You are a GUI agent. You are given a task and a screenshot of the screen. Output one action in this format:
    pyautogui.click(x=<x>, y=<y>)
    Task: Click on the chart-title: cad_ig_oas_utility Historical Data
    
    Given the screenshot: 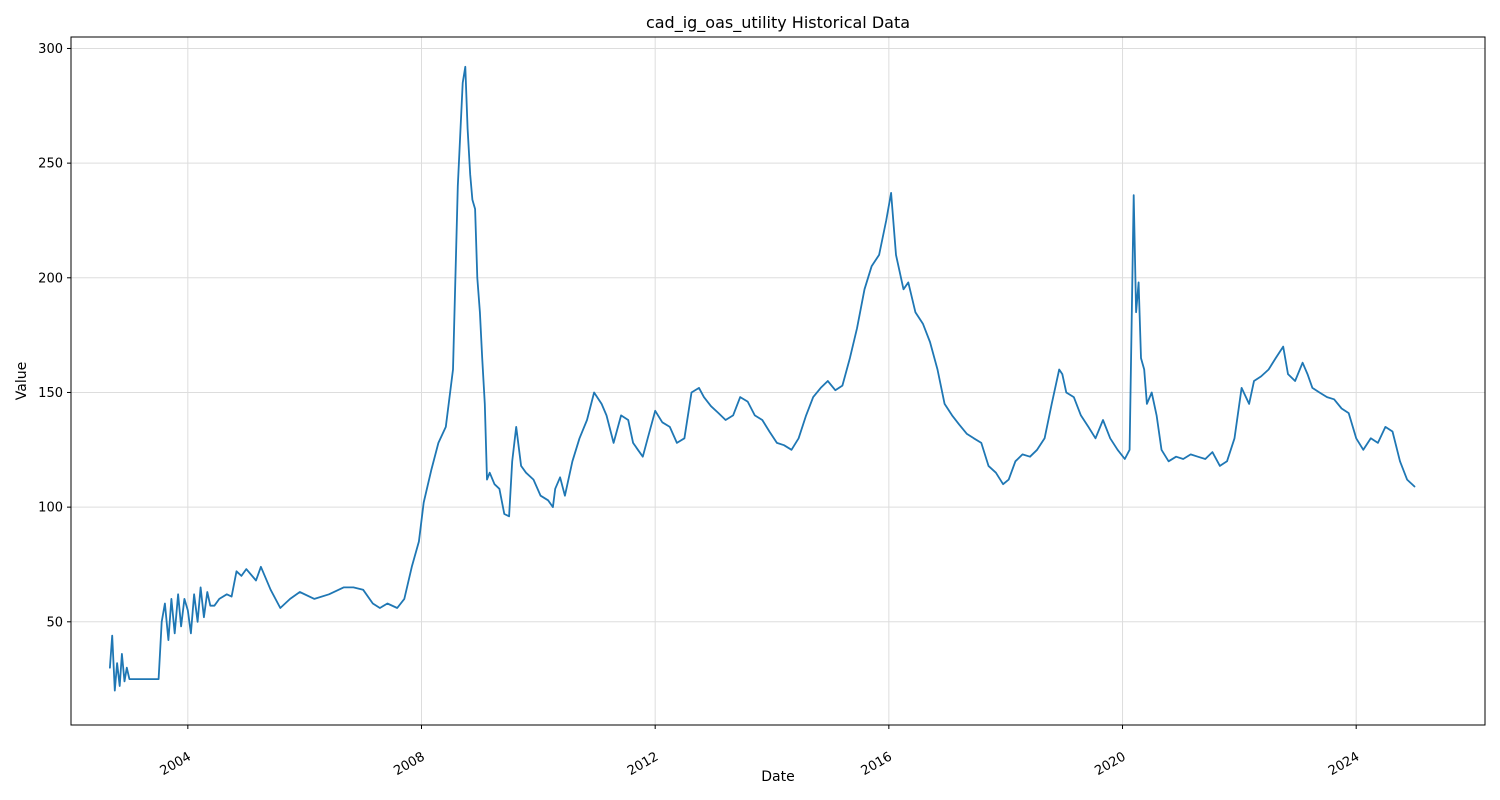 What is the action you would take?
    pyautogui.click(x=778, y=23)
    